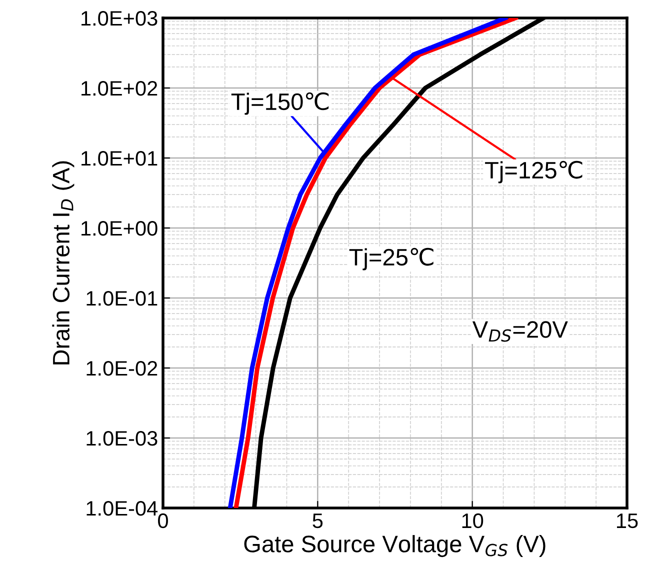 The width and height of the screenshot is (655, 577). What do you see at coordinates (122, 438) in the screenshot?
I see `y-tick-label: 1.0E-03` at bounding box center [122, 438].